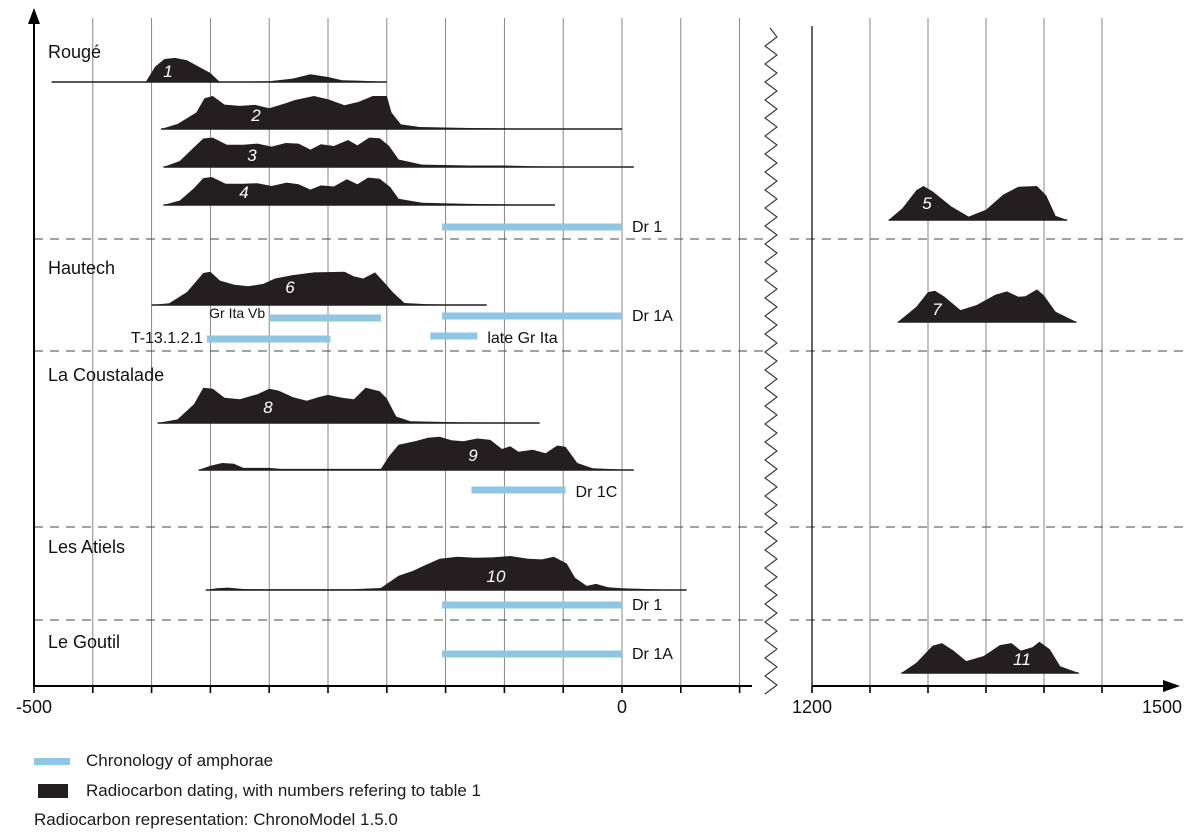  Describe the element at coordinates (597, 492) in the screenshot. I see `amphora-label: Dr 1C` at that location.